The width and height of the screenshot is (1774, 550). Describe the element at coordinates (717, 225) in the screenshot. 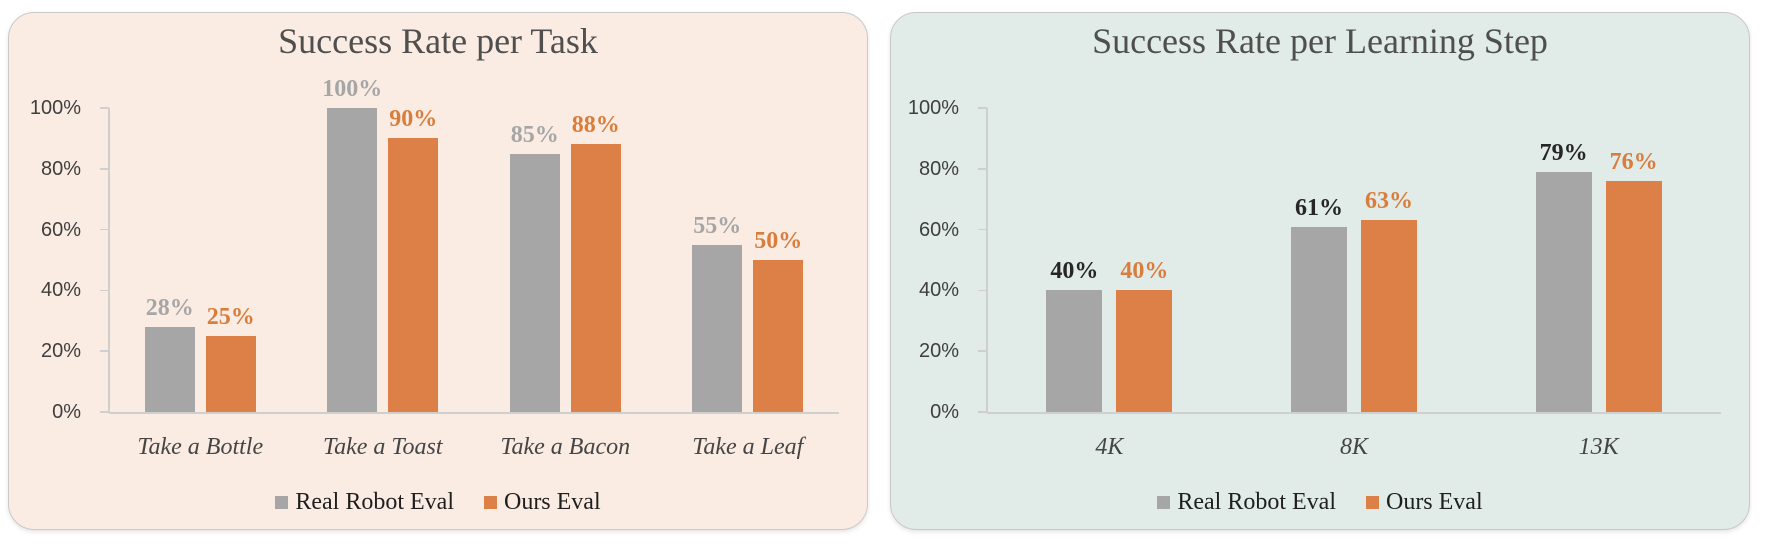

I see `bar-value-label: 55%` at that location.